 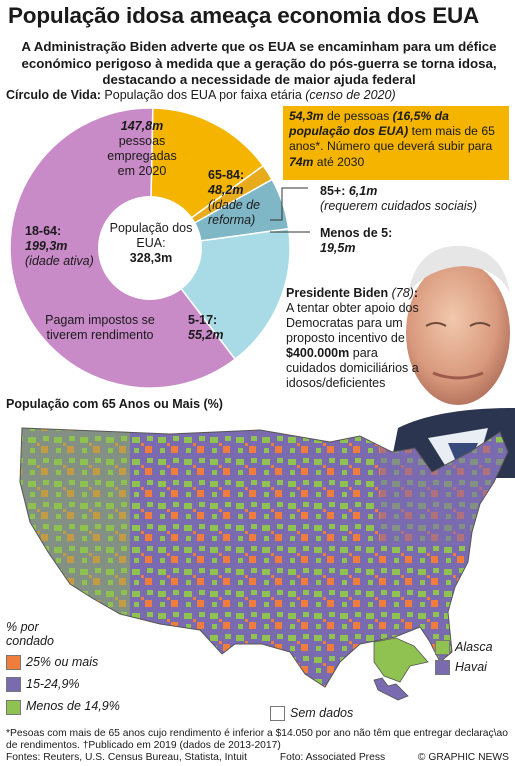 I want to click on pointer-85plus, so click(x=289, y=204).